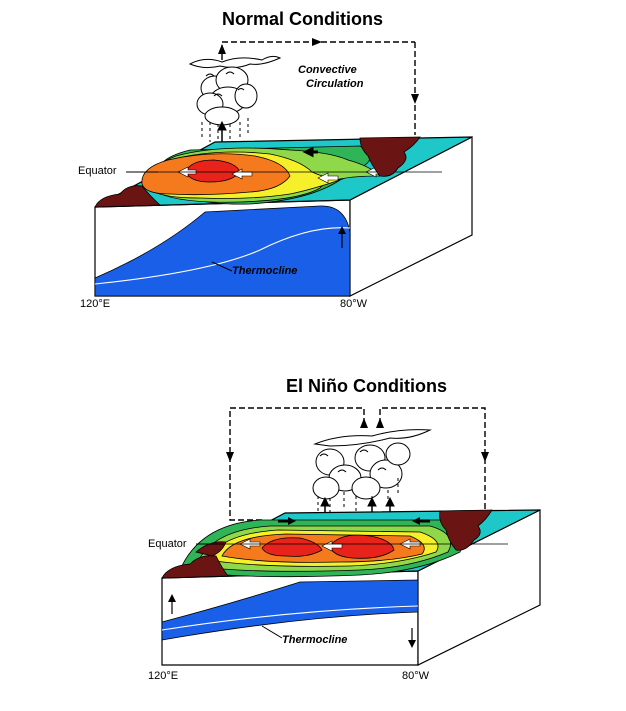  What do you see at coordinates (416, 676) in the screenshot?
I see `elnino-east-longitude: 80°W` at bounding box center [416, 676].